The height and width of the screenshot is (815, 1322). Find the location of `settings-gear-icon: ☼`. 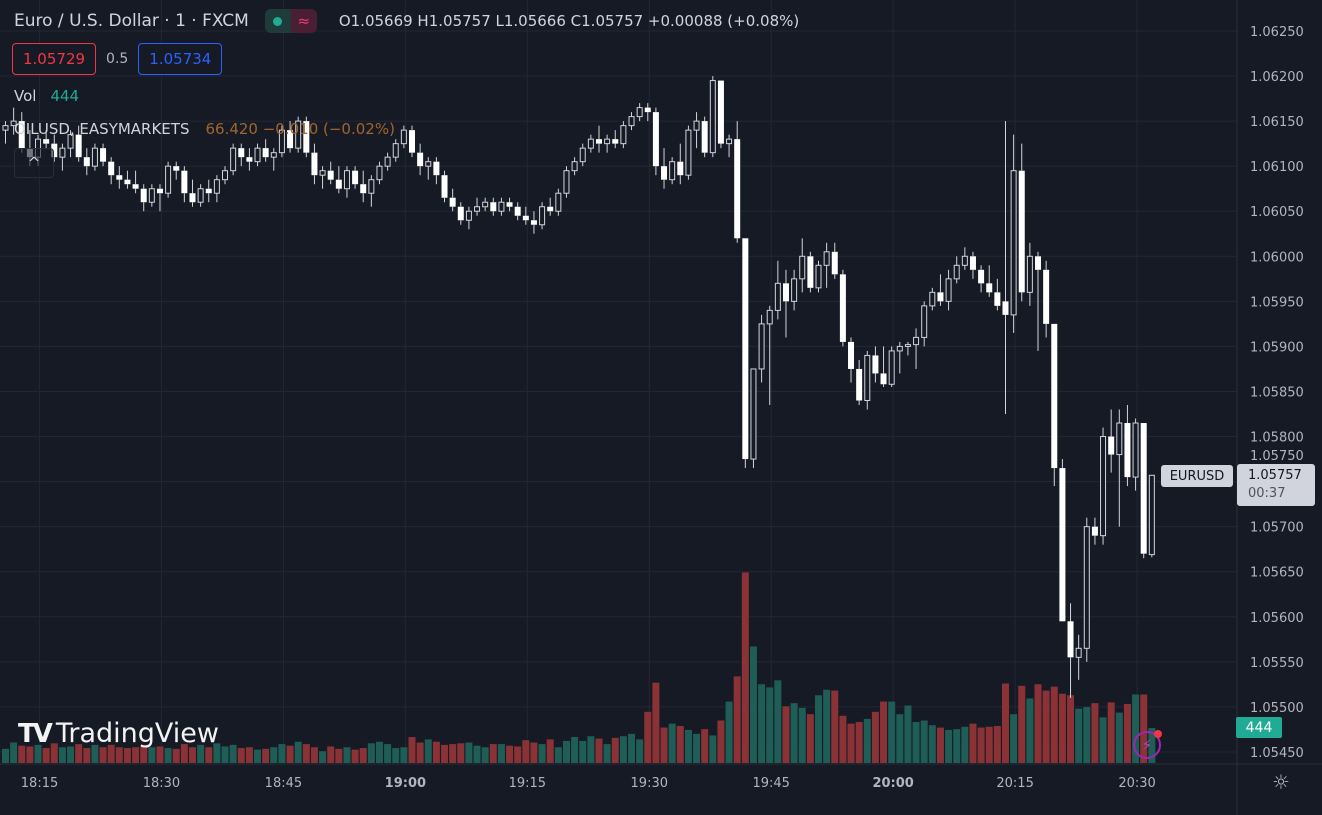

settings-gear-icon: ☼ is located at coordinates (1281, 782).